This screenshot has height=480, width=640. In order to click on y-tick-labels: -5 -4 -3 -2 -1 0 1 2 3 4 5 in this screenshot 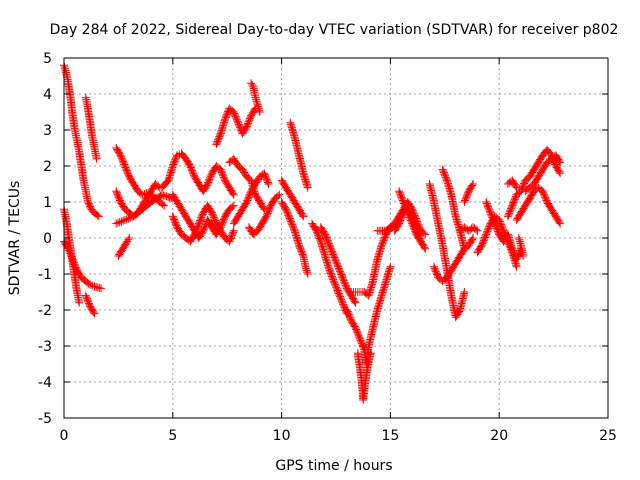, I will do `click(45, 239)`.